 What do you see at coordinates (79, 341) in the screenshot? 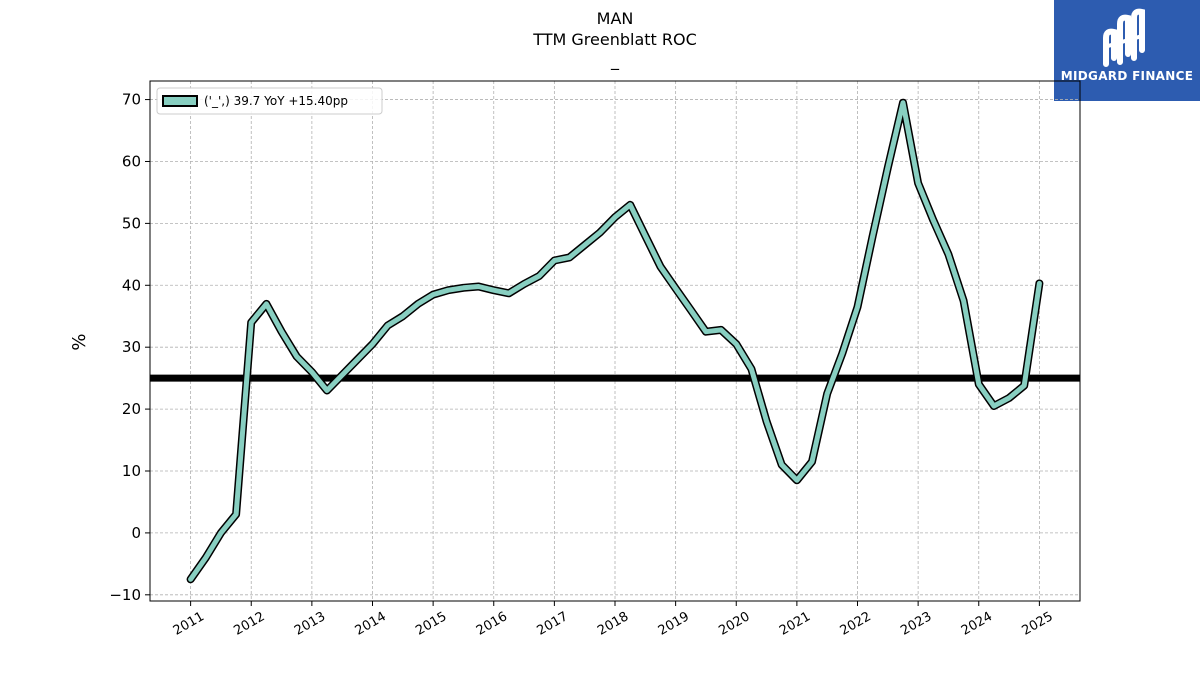
I see `y-axis-label: %` at bounding box center [79, 341].